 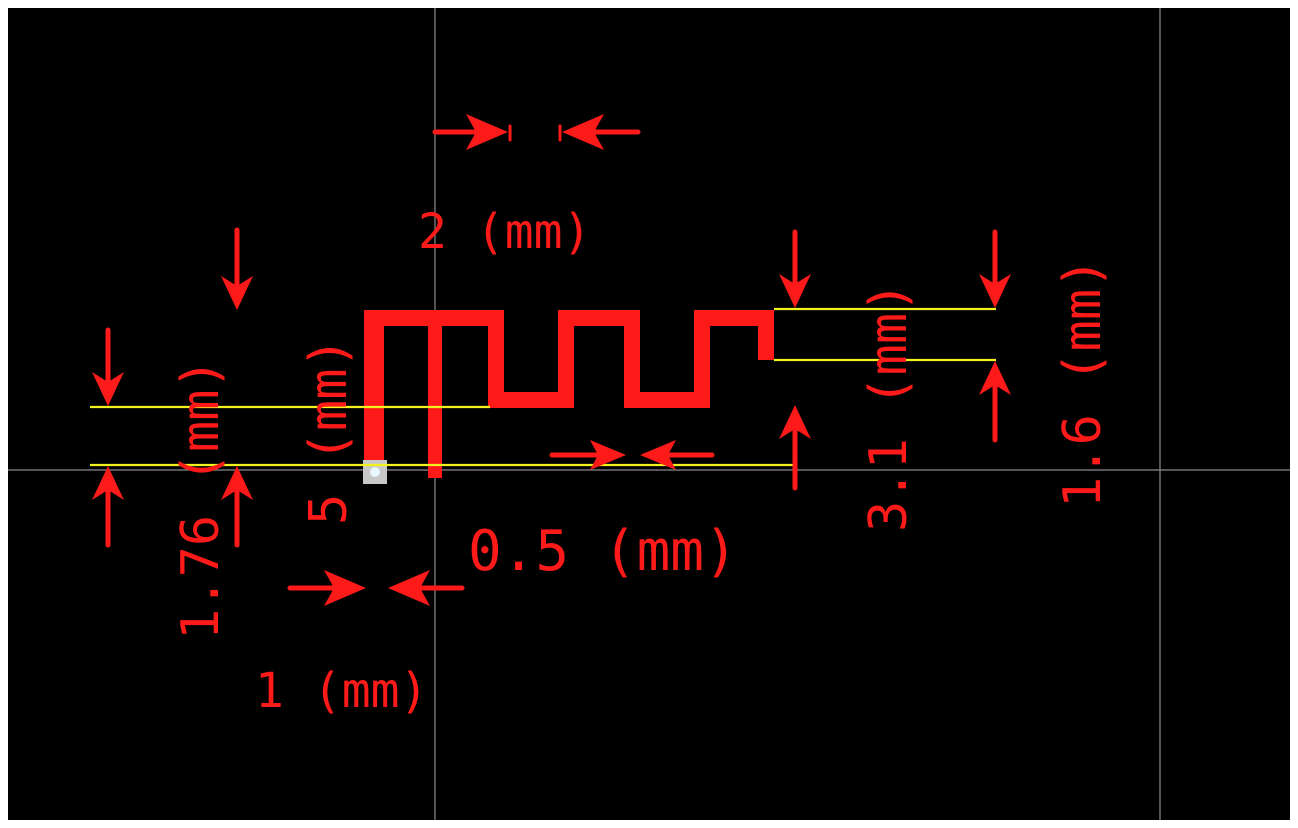 I want to click on dim-label-1-6mm: 1.6 (mm), so click(x=1083, y=383).